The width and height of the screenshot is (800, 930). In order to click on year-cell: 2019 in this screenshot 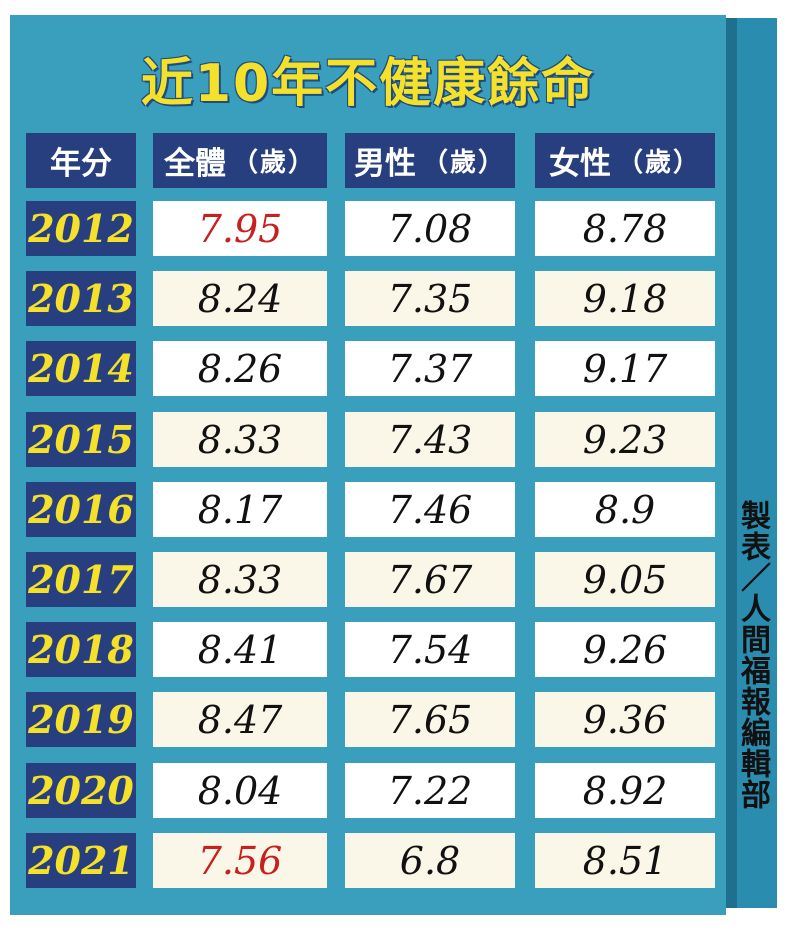, I will do `click(81, 719)`.